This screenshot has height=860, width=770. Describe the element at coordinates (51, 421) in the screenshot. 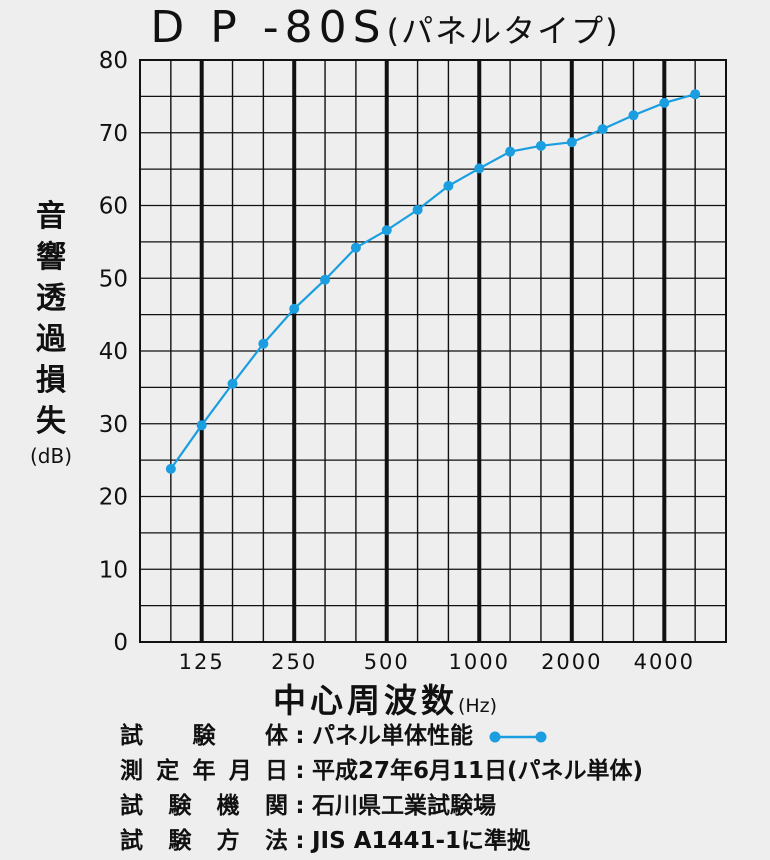

I see `y-label-glyph: 失` at that location.